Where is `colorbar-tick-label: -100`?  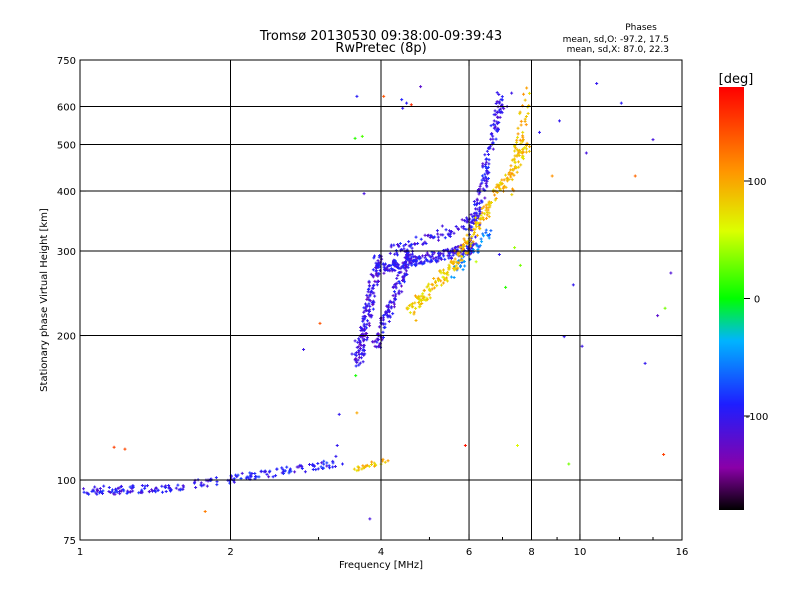
colorbar-tick-label: -100 is located at coordinates (757, 417).